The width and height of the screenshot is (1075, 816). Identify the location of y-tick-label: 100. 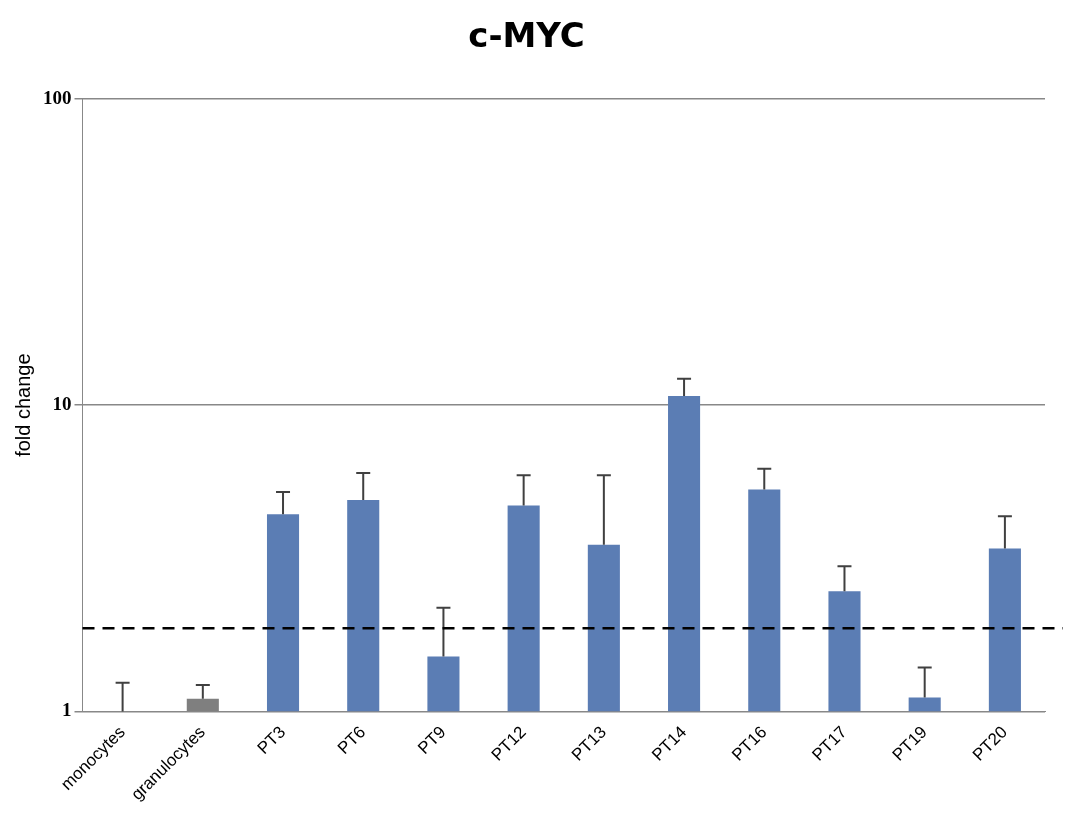
(57, 97).